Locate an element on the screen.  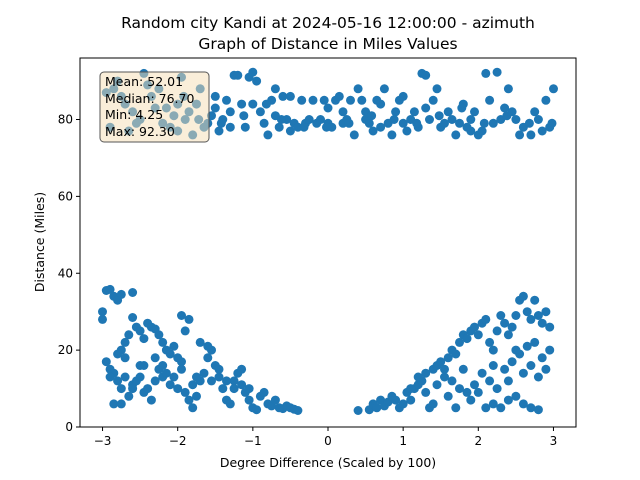
x-tick-label: −1 is located at coordinates (253, 441).